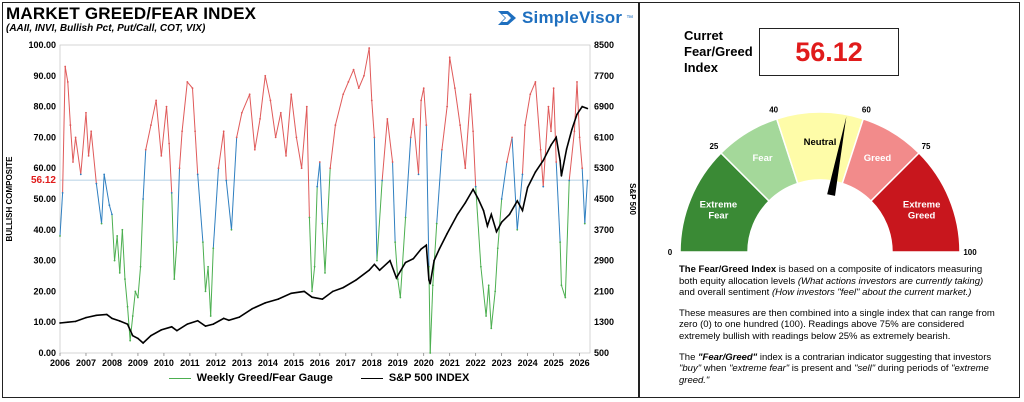 This screenshot has width=1024, height=402. What do you see at coordinates (450, 363) in the screenshot?
I see `x-tick-label: 2021` at bounding box center [450, 363].